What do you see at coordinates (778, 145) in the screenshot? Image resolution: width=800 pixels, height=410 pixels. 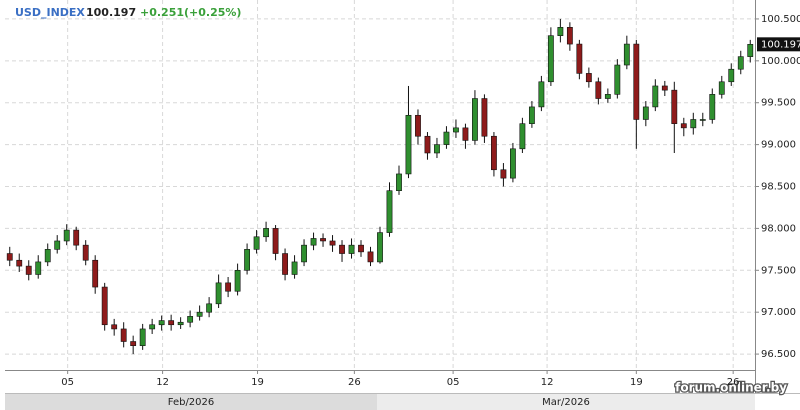 I see `y-tick-label: 99.000` at bounding box center [778, 145].